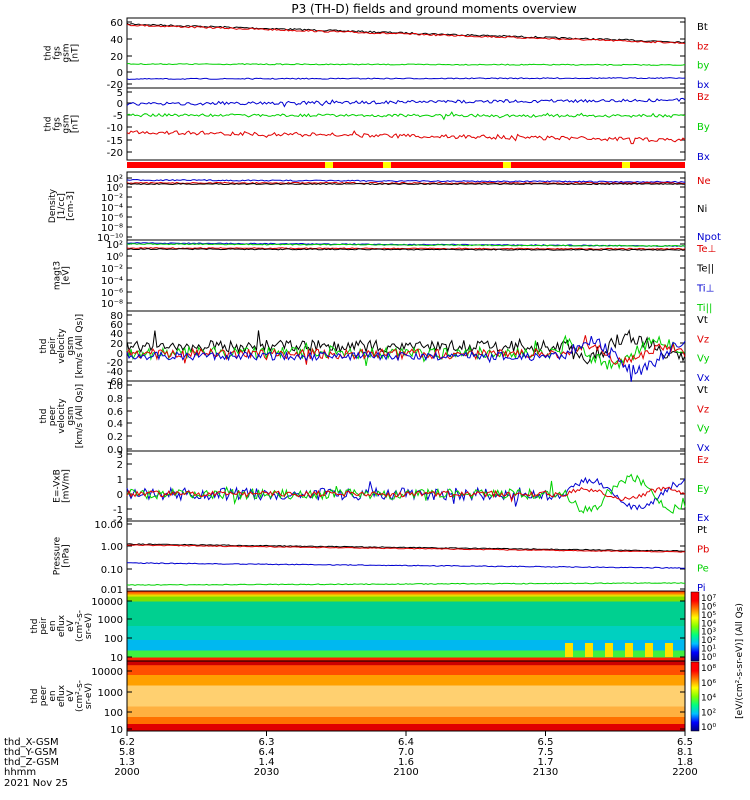  I want to click on ylabel-fgs-mag-1: fgs, so click(58, 53).